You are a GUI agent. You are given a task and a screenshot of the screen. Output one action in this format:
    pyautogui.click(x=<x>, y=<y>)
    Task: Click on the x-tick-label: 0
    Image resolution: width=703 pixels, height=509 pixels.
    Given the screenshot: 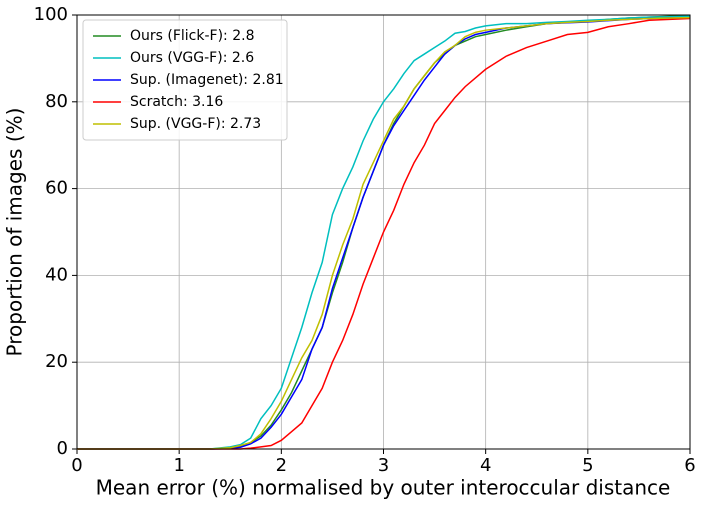 What is the action you would take?
    pyautogui.click(x=76, y=465)
    